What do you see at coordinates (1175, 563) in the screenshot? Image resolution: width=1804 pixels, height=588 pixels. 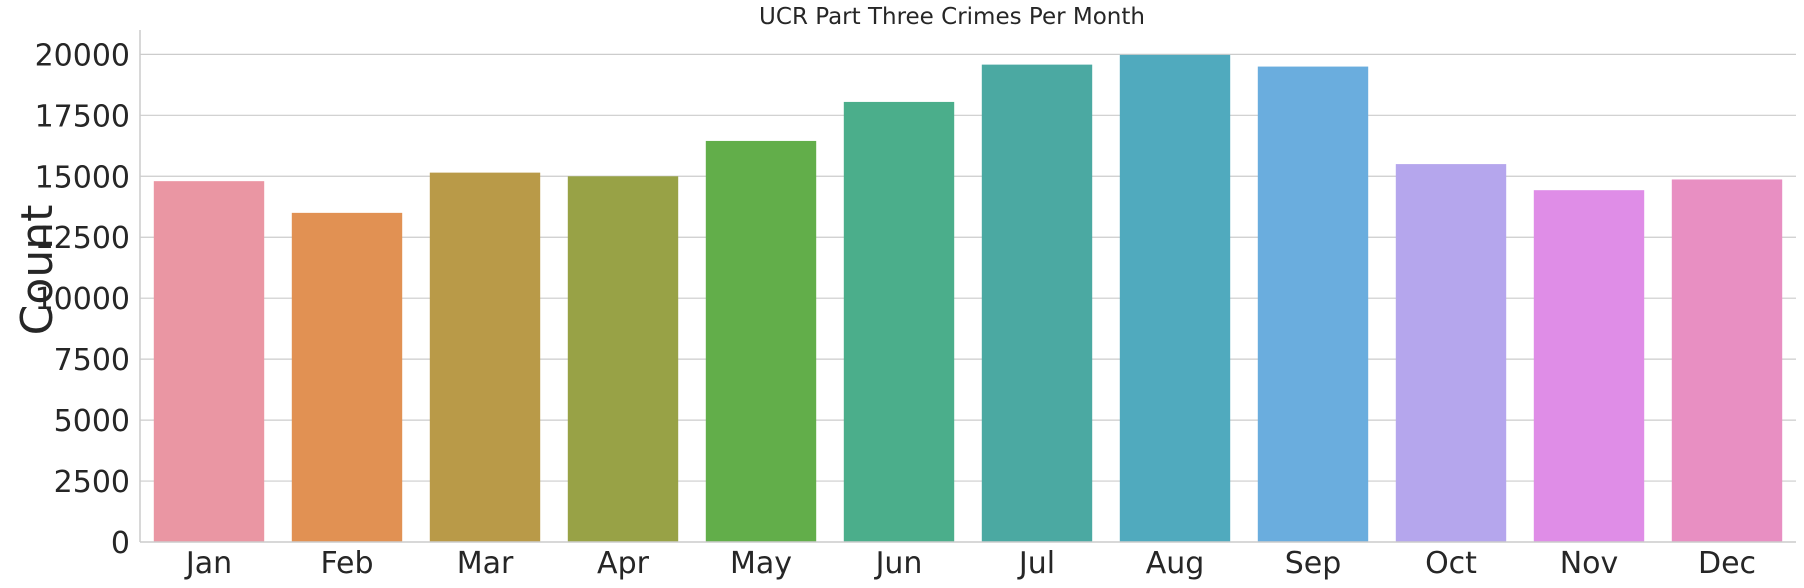 I see `x-tick-label: Aug` at bounding box center [1175, 563].